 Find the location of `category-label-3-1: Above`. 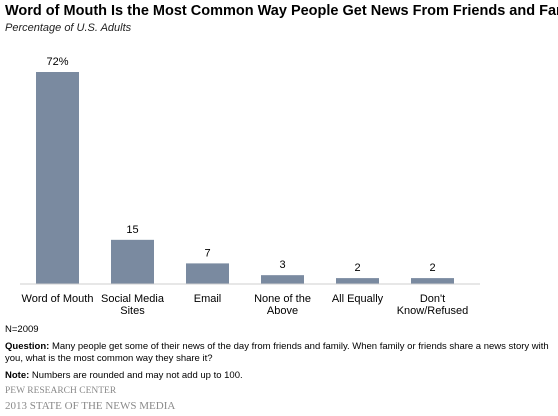

category-label-3-1: Above is located at coordinates (282, 311).